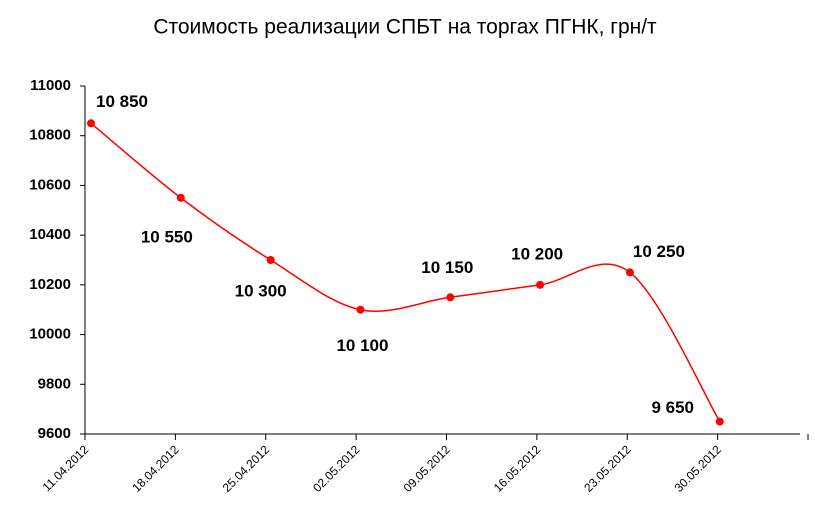  What do you see at coordinates (698, 468) in the screenshot?
I see `x-tick-label: 30.05.2012` at bounding box center [698, 468].